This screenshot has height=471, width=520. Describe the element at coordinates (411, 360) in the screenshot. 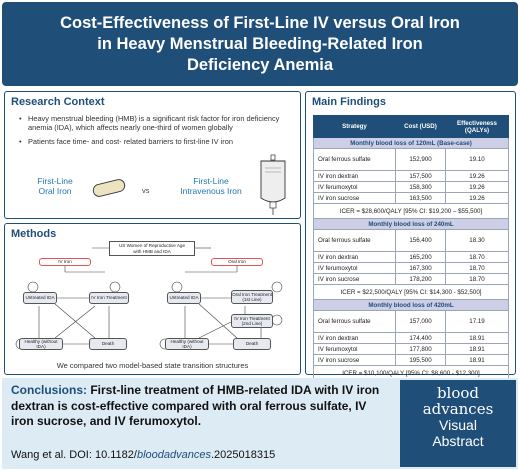

I see `table-row: IV iron sucrose 195,500 18.91` at that location.